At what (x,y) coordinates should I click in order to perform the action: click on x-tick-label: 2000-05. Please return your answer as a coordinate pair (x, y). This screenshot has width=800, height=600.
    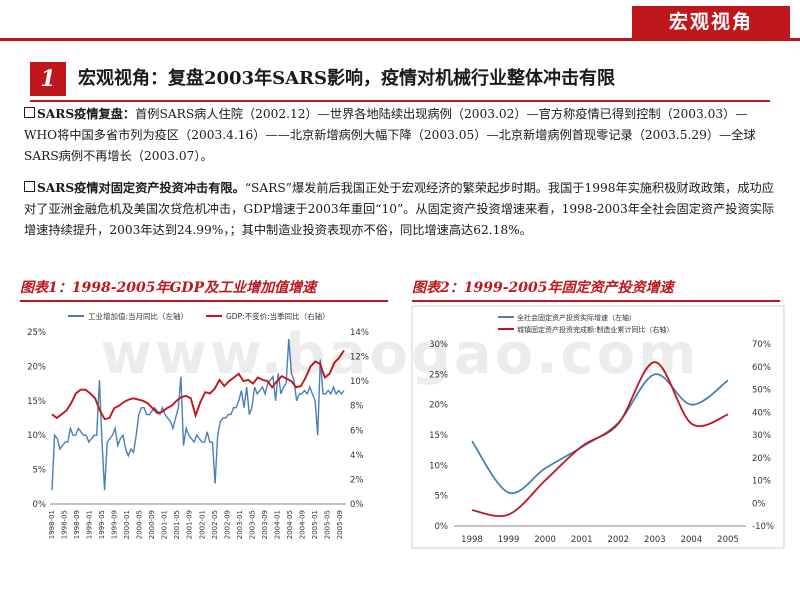
    Looking at the image, I should click on (140, 524).